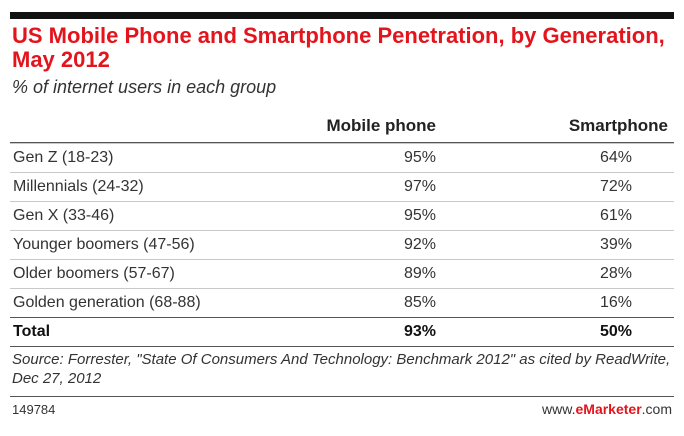 This screenshot has width=684, height=436. Describe the element at coordinates (615, 273) in the screenshot. I see `smartphone-value: 28%` at that location.